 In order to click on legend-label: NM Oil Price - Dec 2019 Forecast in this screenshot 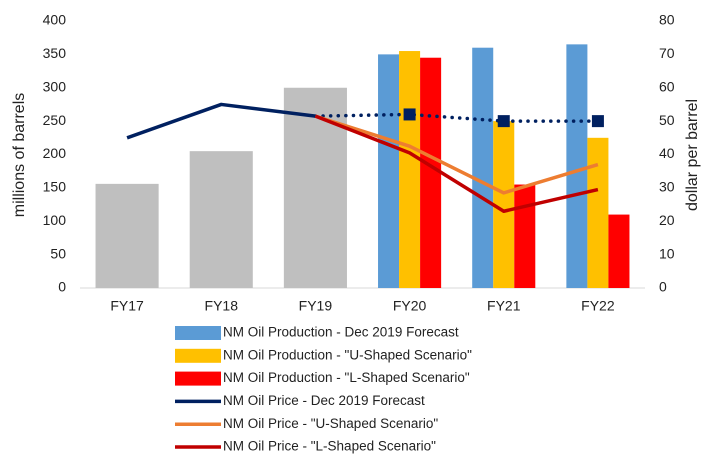, I will do `click(324, 400)`.